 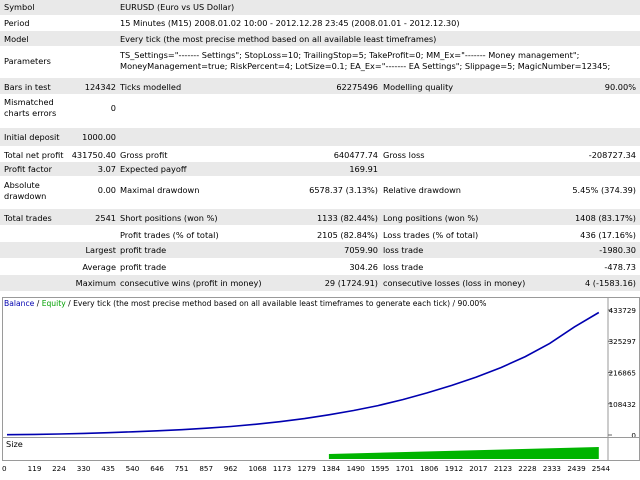 I want to click on x-tick-label: 751, so click(x=181, y=468).